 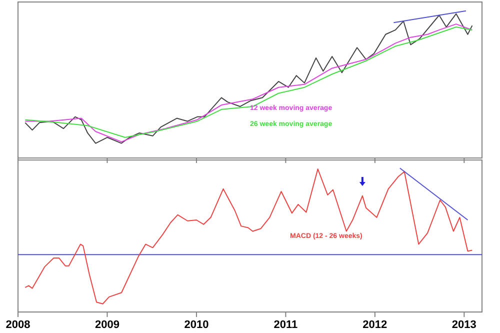 I want to click on x-tick-label: 2012, so click(x=375, y=325).